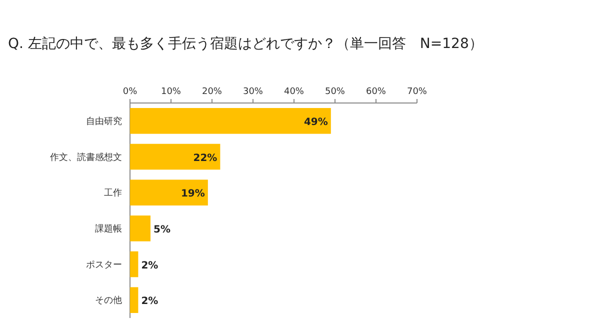 This screenshot has width=600, height=336. I want to click on y-tick-label: 工作, so click(113, 193).